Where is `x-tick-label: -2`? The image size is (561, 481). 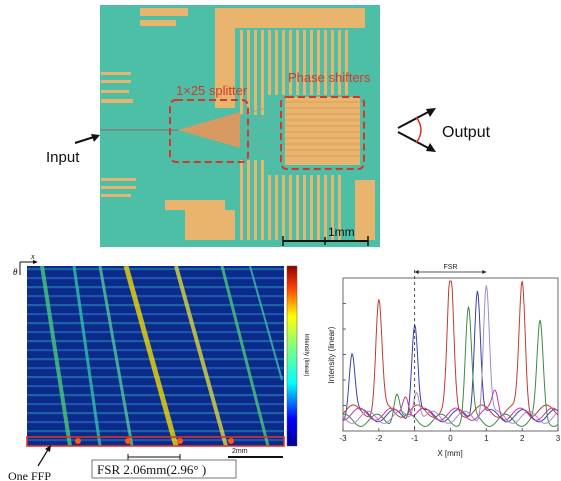
x-tick-label: -2 is located at coordinates (379, 438).